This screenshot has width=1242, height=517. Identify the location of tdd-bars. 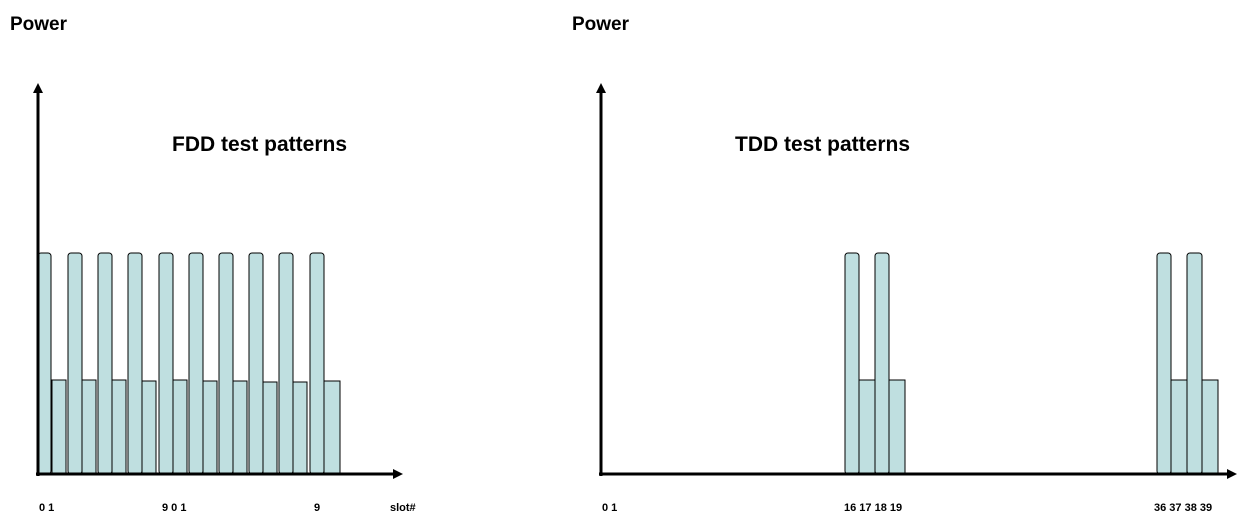
(1031, 363).